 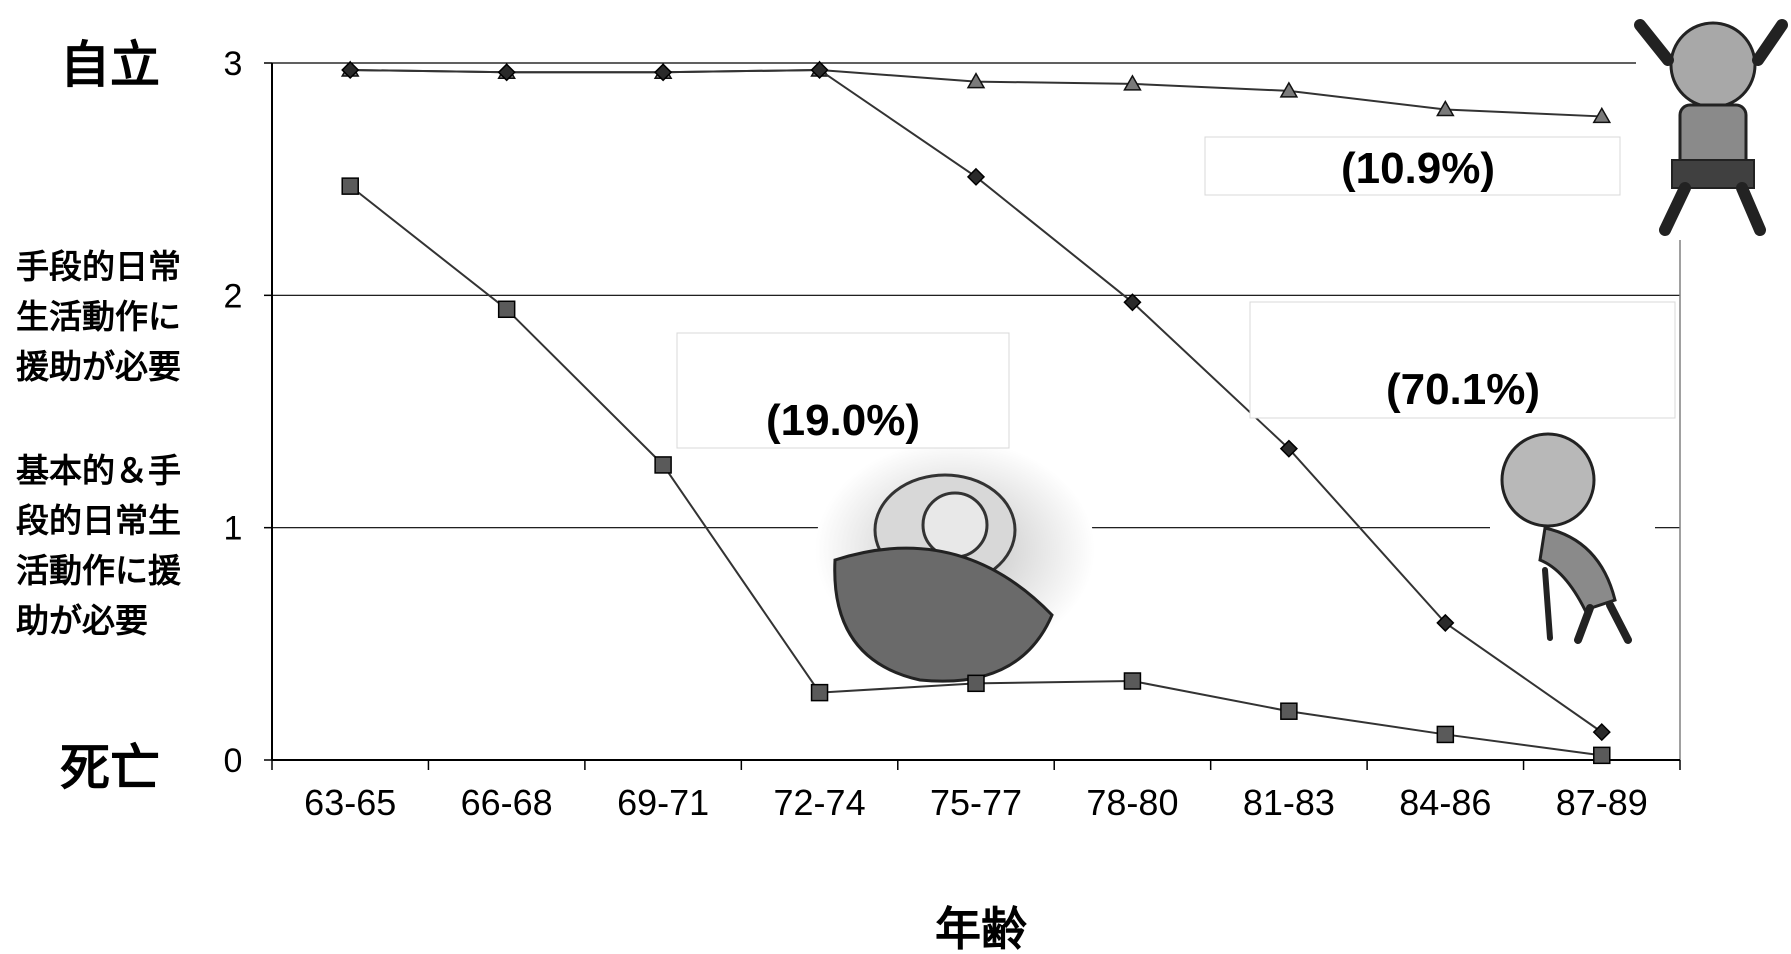 What do you see at coordinates (1572, 535) in the screenshot?
I see `elderly-man-with-cane-icon` at bounding box center [1572, 535].